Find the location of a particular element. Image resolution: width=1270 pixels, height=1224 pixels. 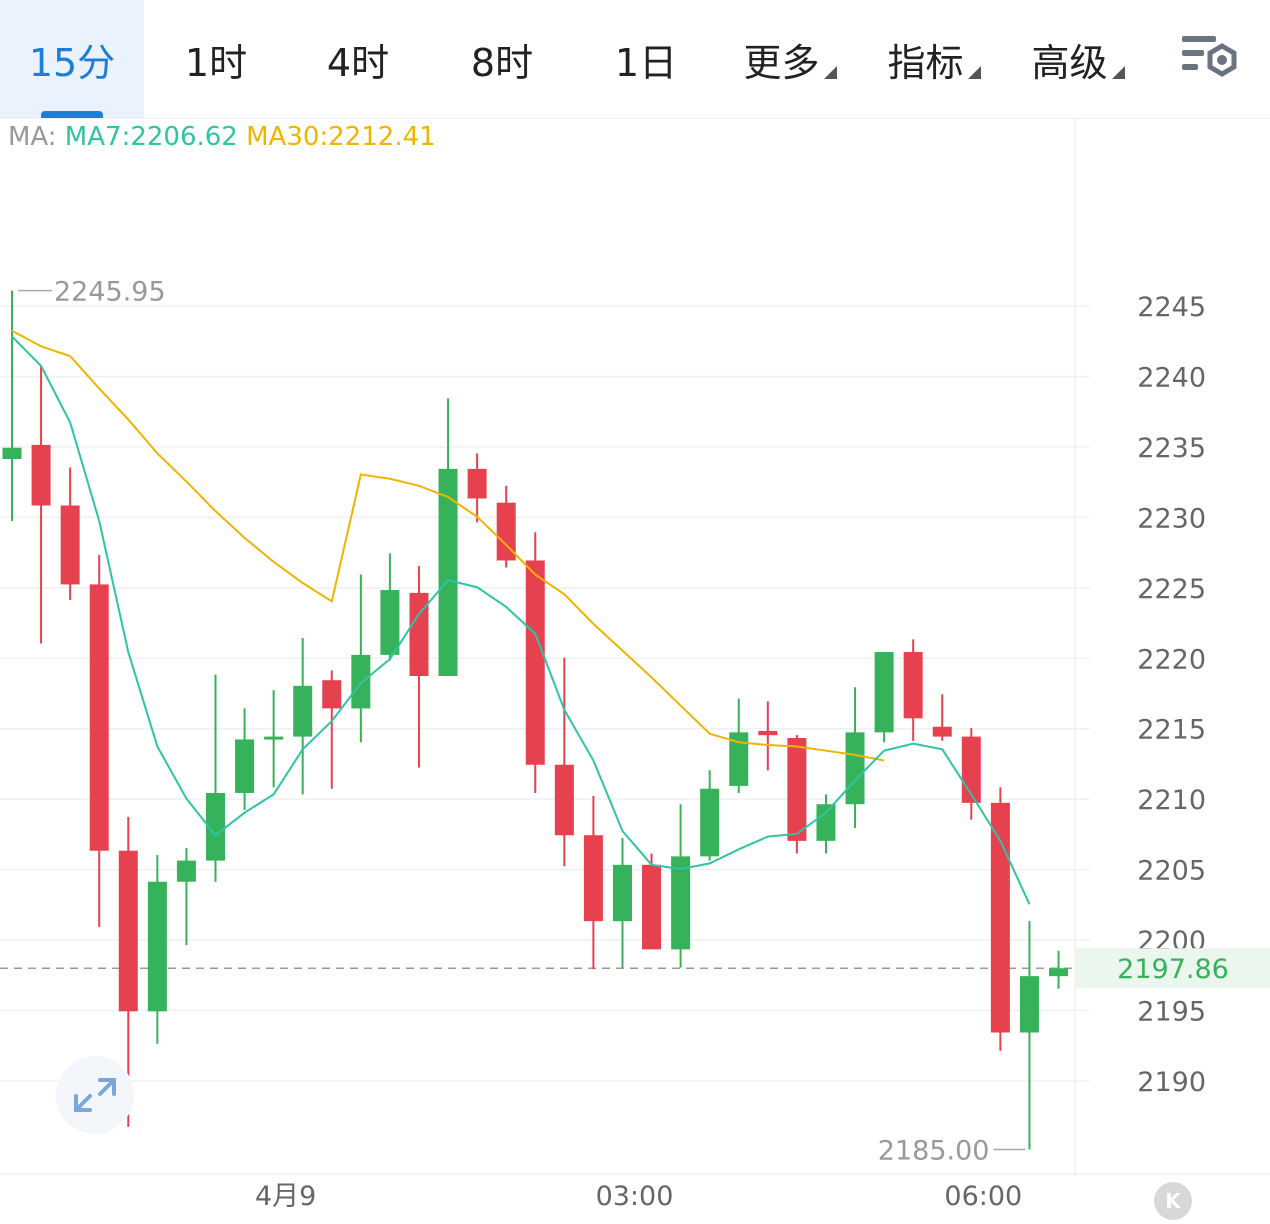

active-tab-indicator is located at coordinates (72, 114).